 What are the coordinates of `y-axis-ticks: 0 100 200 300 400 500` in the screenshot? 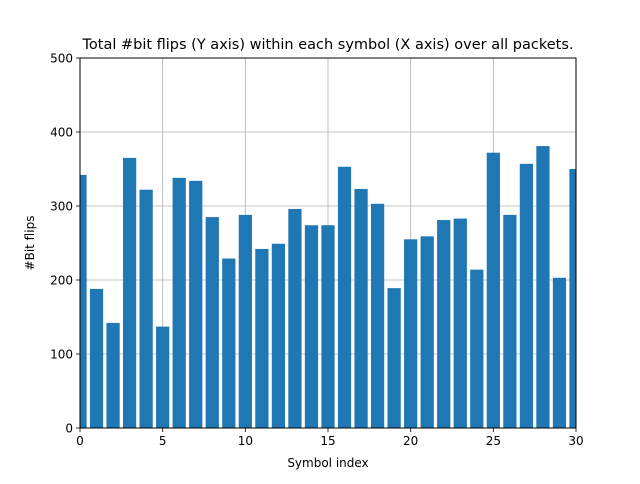 It's located at (65, 244).